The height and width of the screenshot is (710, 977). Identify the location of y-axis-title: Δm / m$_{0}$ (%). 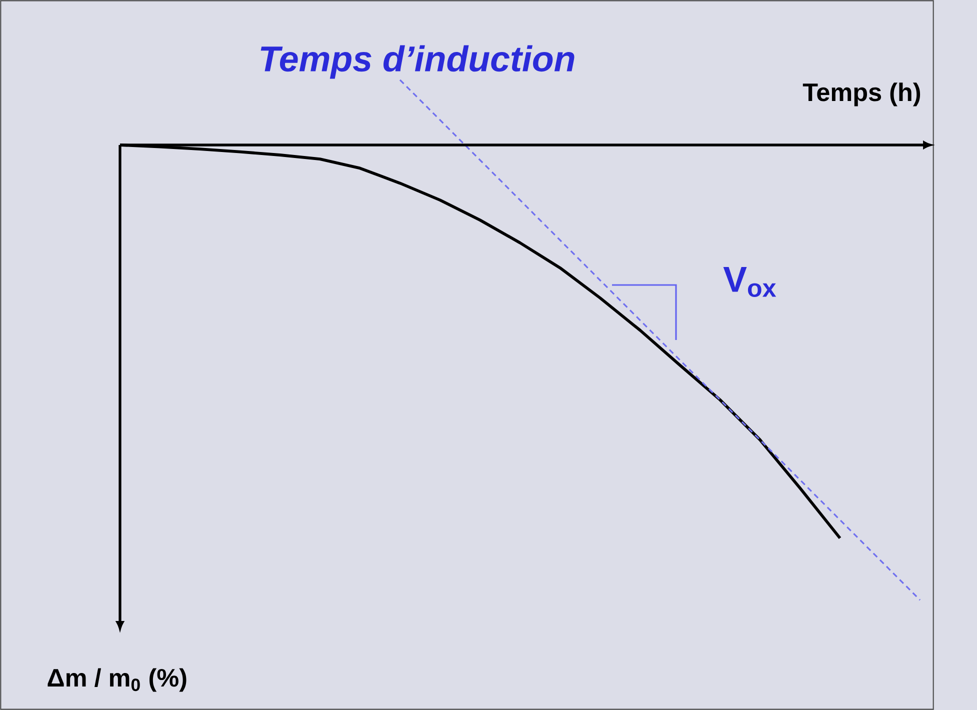
(117, 680).